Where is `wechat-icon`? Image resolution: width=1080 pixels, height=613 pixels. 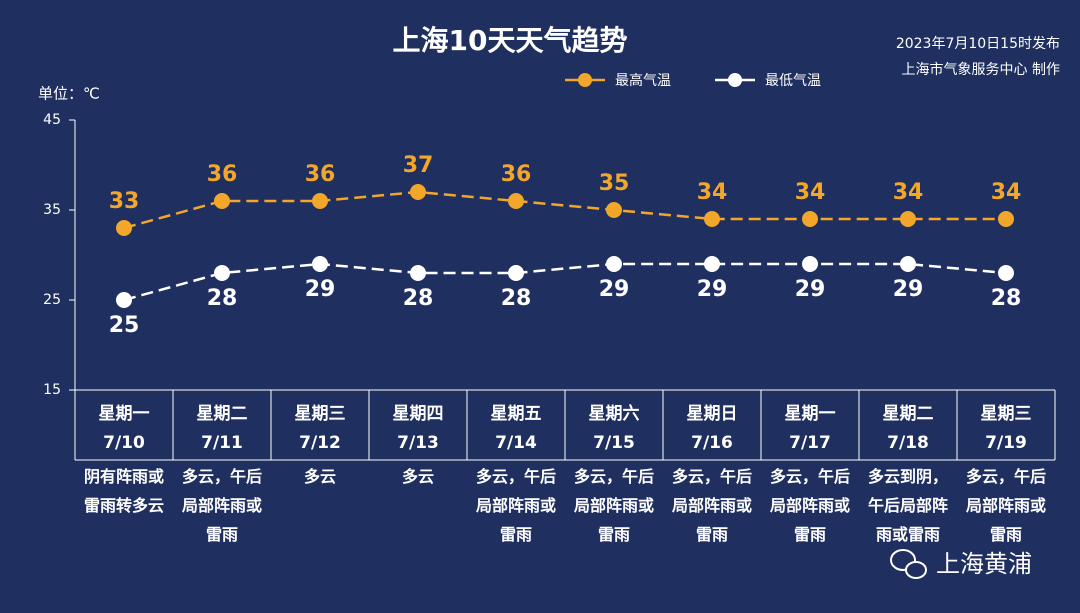 wechat-icon is located at coordinates (908, 564).